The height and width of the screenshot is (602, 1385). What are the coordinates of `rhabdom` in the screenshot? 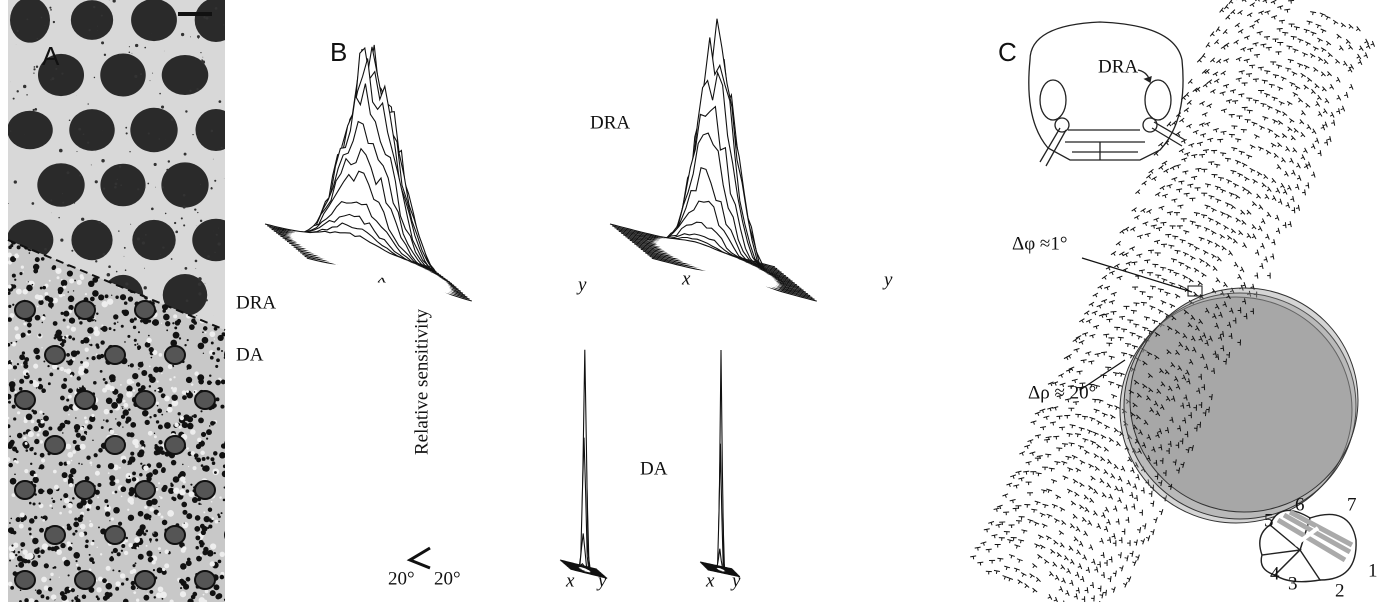 It's located at (154, 21).